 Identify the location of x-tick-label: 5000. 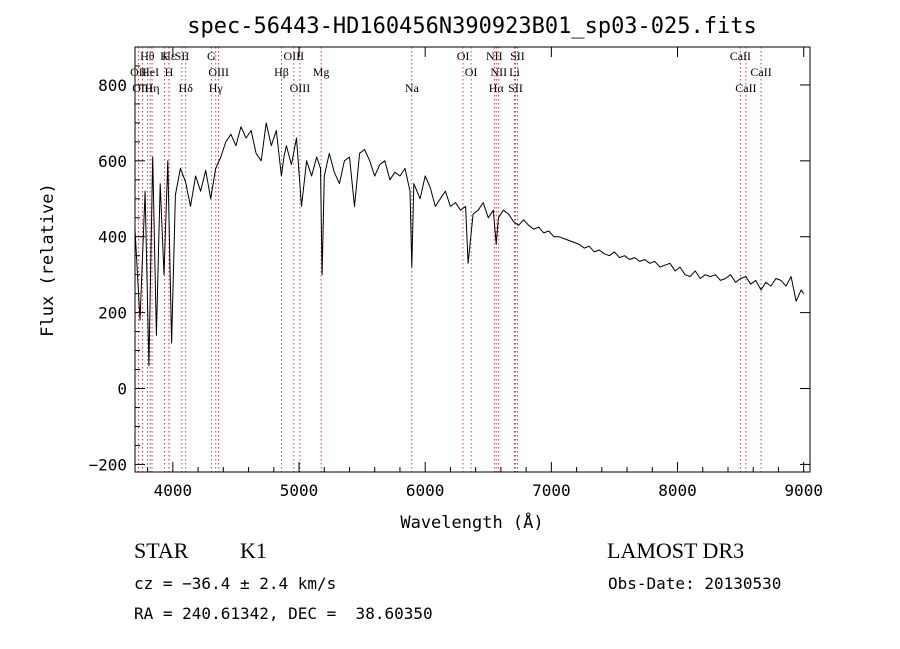
(299, 490).